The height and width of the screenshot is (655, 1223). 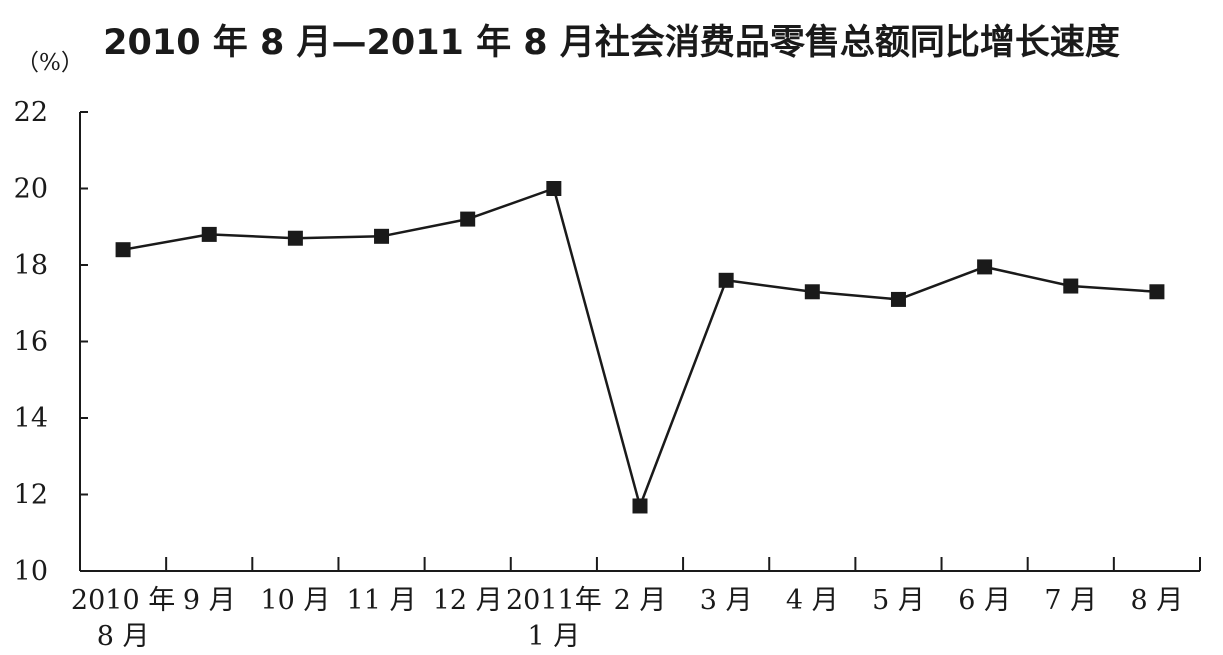 I want to click on x-tick-label: 12 月, so click(x=468, y=600).